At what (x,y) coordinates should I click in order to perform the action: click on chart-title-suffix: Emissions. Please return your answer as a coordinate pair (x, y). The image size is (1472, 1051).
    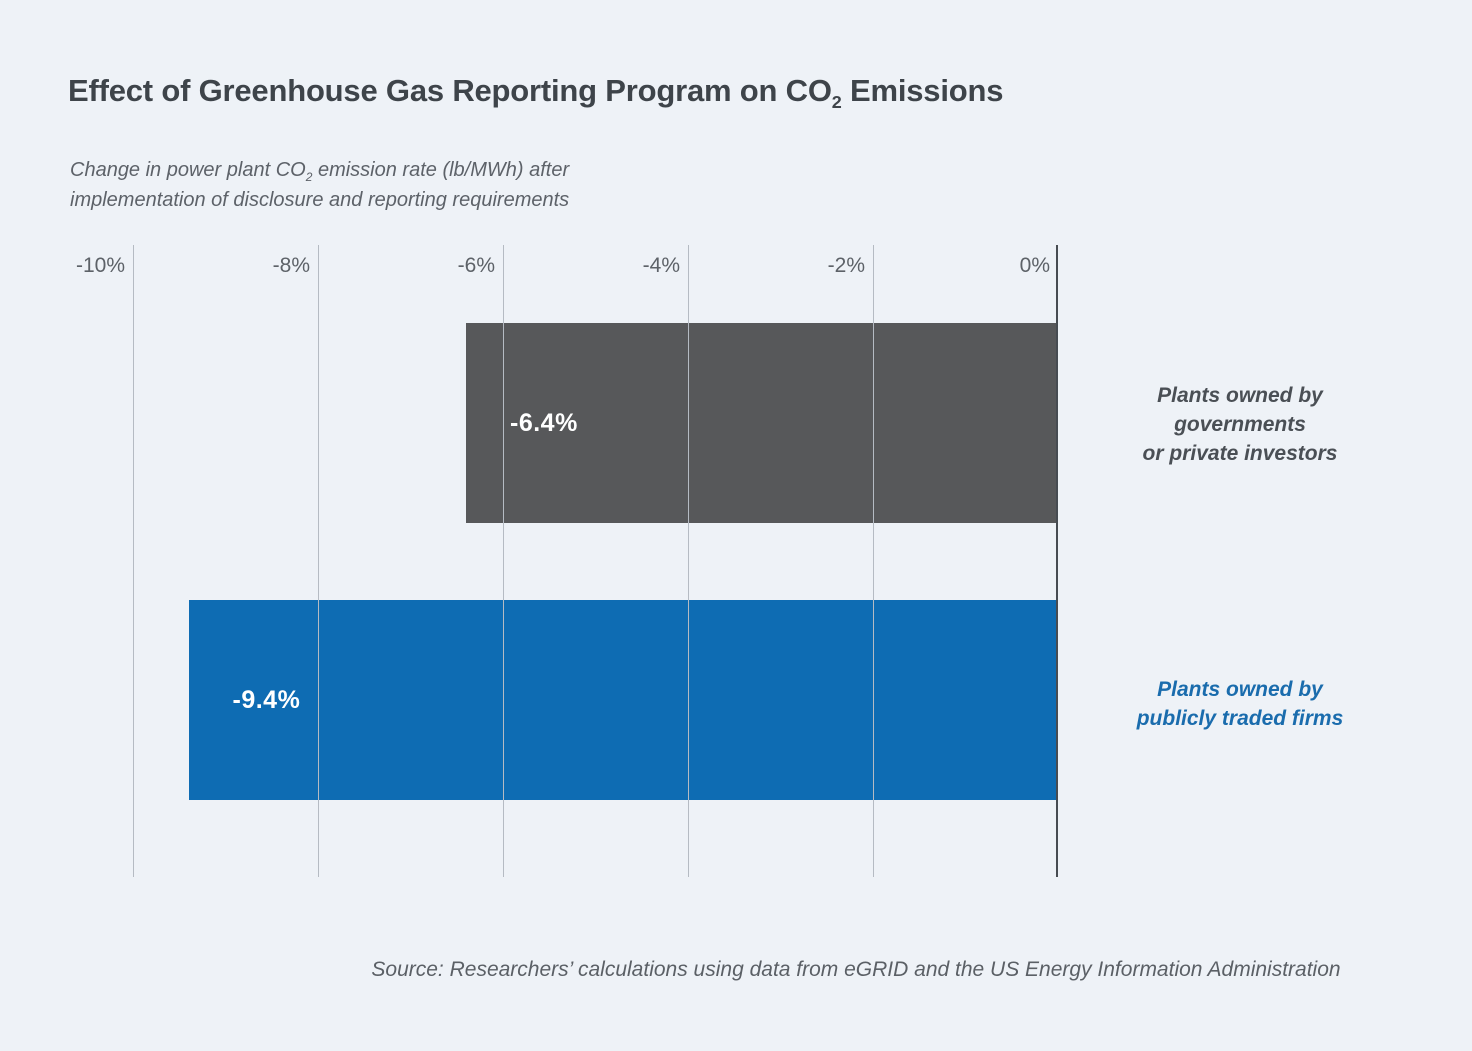
    Looking at the image, I should click on (922, 90).